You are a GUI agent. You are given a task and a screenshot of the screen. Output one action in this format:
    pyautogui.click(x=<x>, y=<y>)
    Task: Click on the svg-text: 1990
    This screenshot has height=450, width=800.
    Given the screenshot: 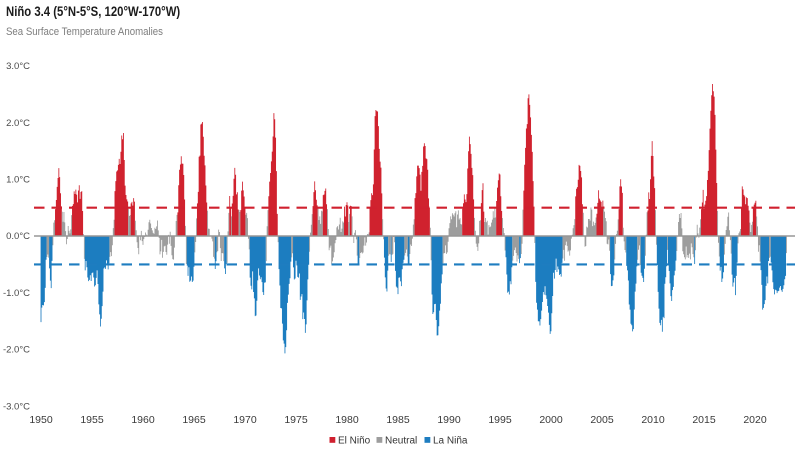 What is the action you would take?
    pyautogui.click(x=449, y=420)
    